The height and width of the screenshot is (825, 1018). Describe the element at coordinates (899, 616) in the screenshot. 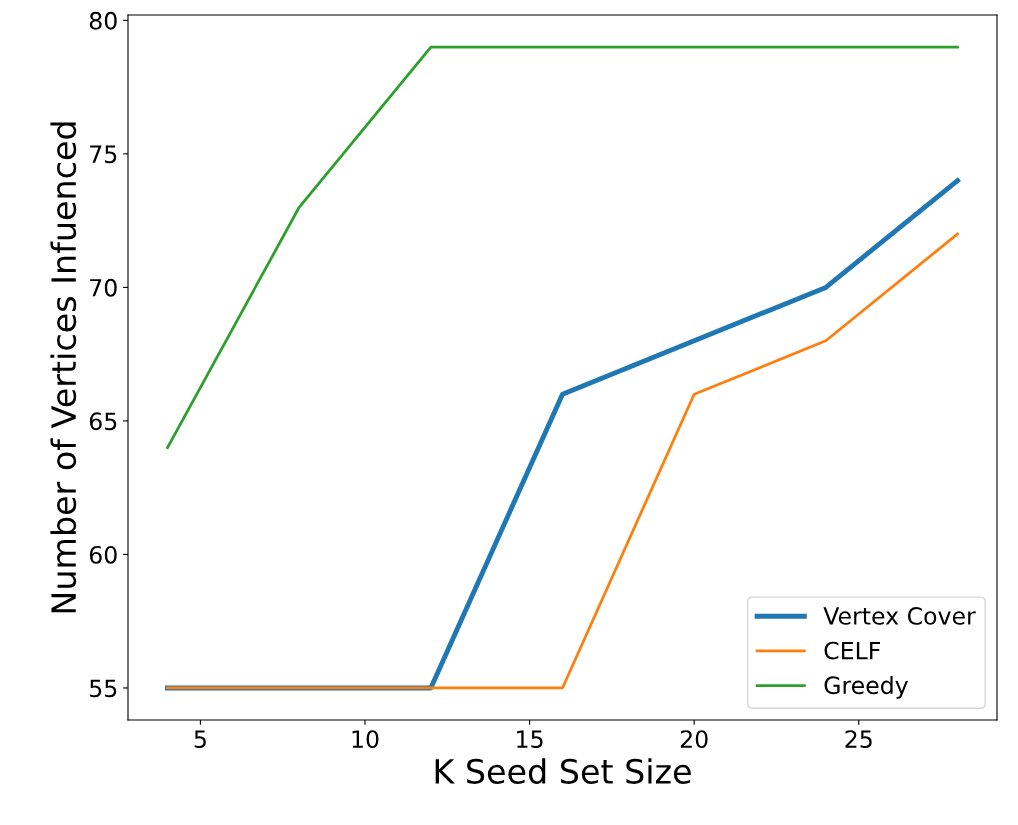

I see `legend-label: Vertex Cover` at that location.